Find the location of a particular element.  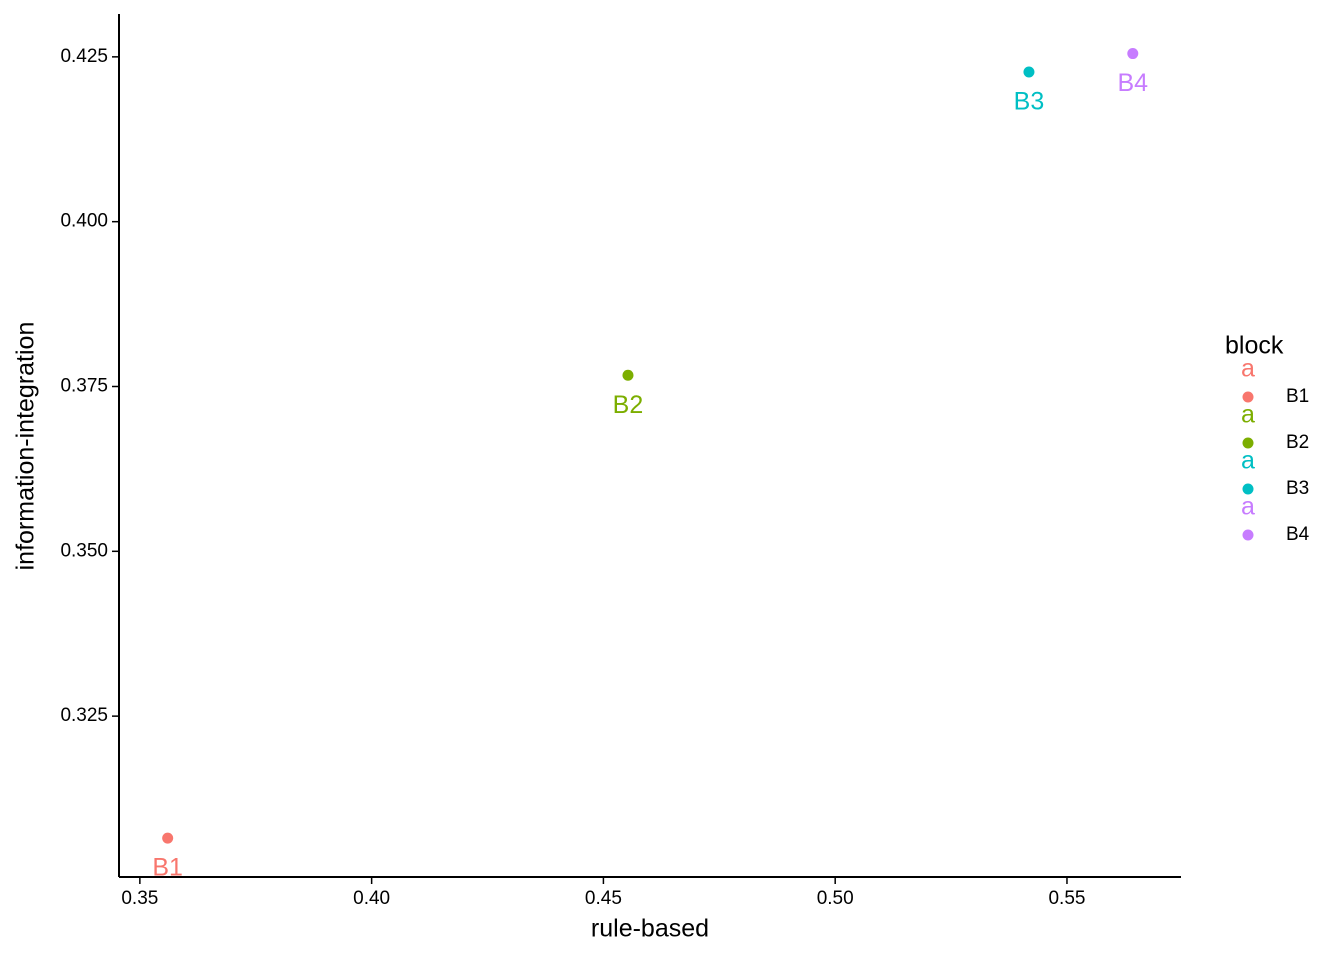

point-label: B2 is located at coordinates (628, 405).